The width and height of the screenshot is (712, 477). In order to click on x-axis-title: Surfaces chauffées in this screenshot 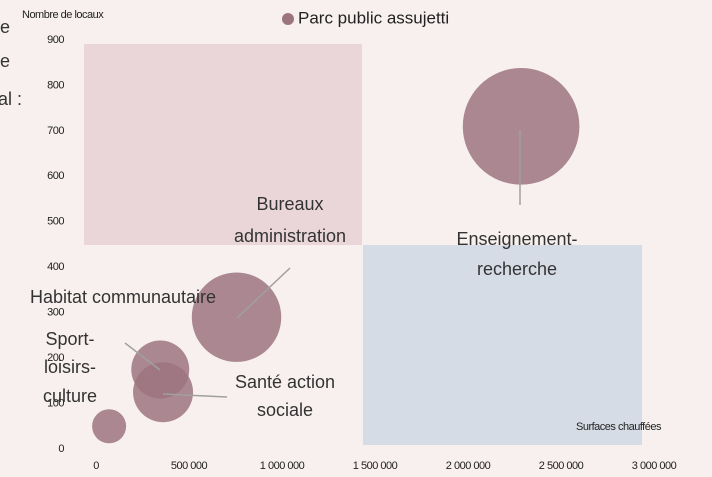, I will do `click(619, 427)`.